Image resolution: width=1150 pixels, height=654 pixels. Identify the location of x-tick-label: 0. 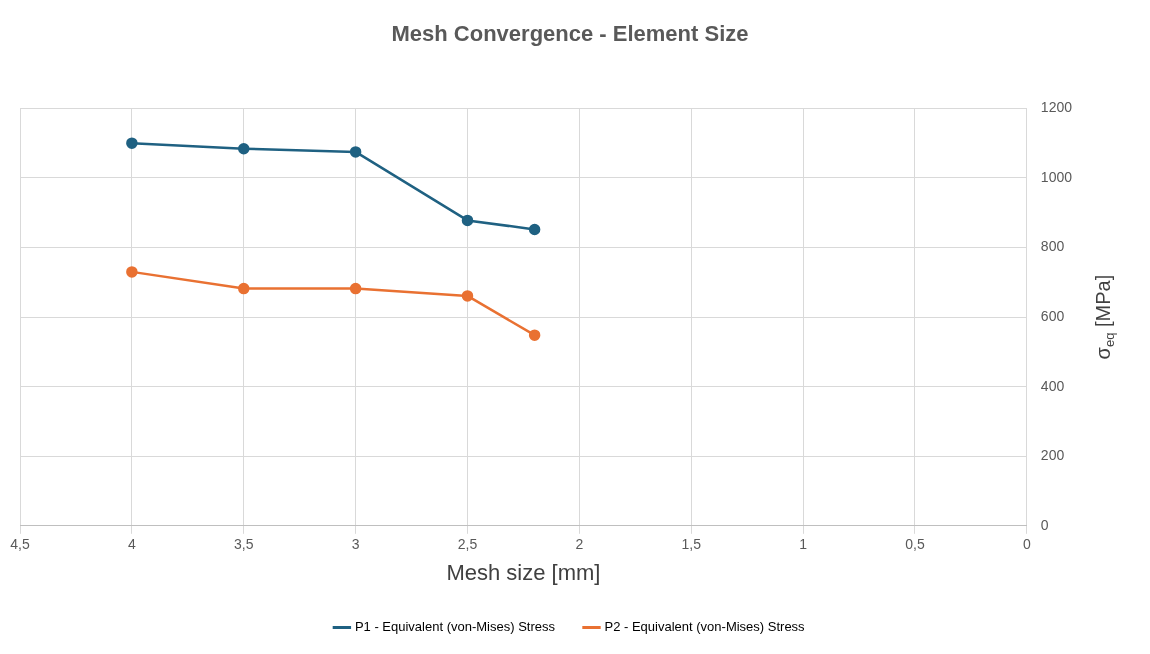
(1026, 544).